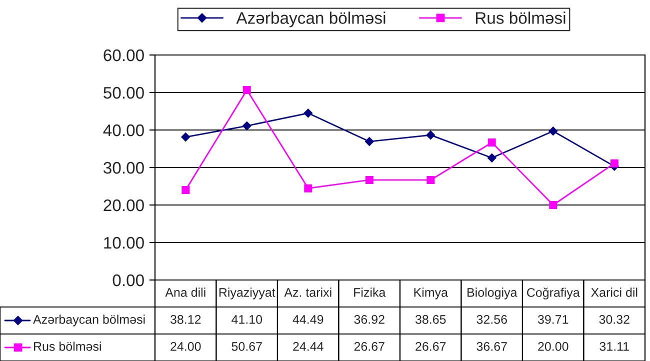 This screenshot has width=650, height=361. Describe the element at coordinates (89, 320) in the screenshot. I see `text: Azərbaycan bölməsi` at that location.